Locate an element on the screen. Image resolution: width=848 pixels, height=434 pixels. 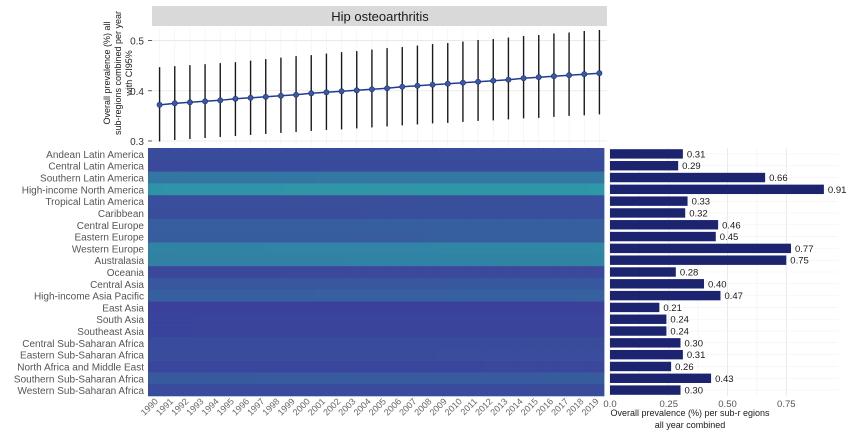
heatmap-row-label: Southern Sub-Saharan Africa is located at coordinates (79, 379).